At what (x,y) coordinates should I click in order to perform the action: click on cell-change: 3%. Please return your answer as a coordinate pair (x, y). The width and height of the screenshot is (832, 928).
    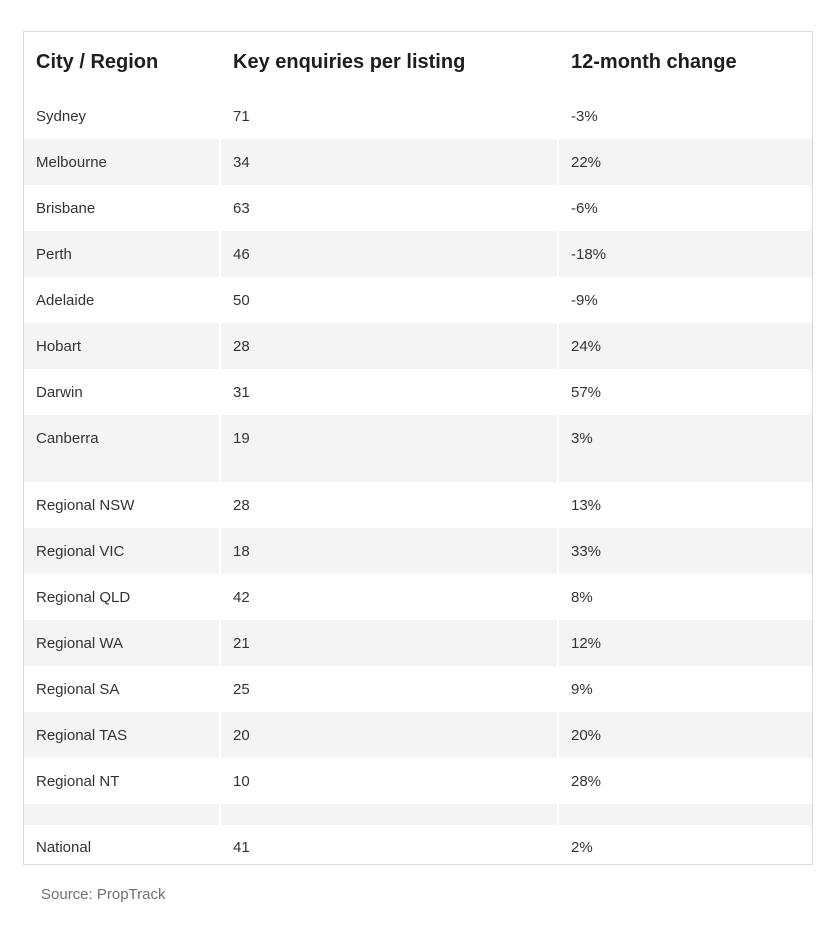
    Looking at the image, I should click on (684, 438).